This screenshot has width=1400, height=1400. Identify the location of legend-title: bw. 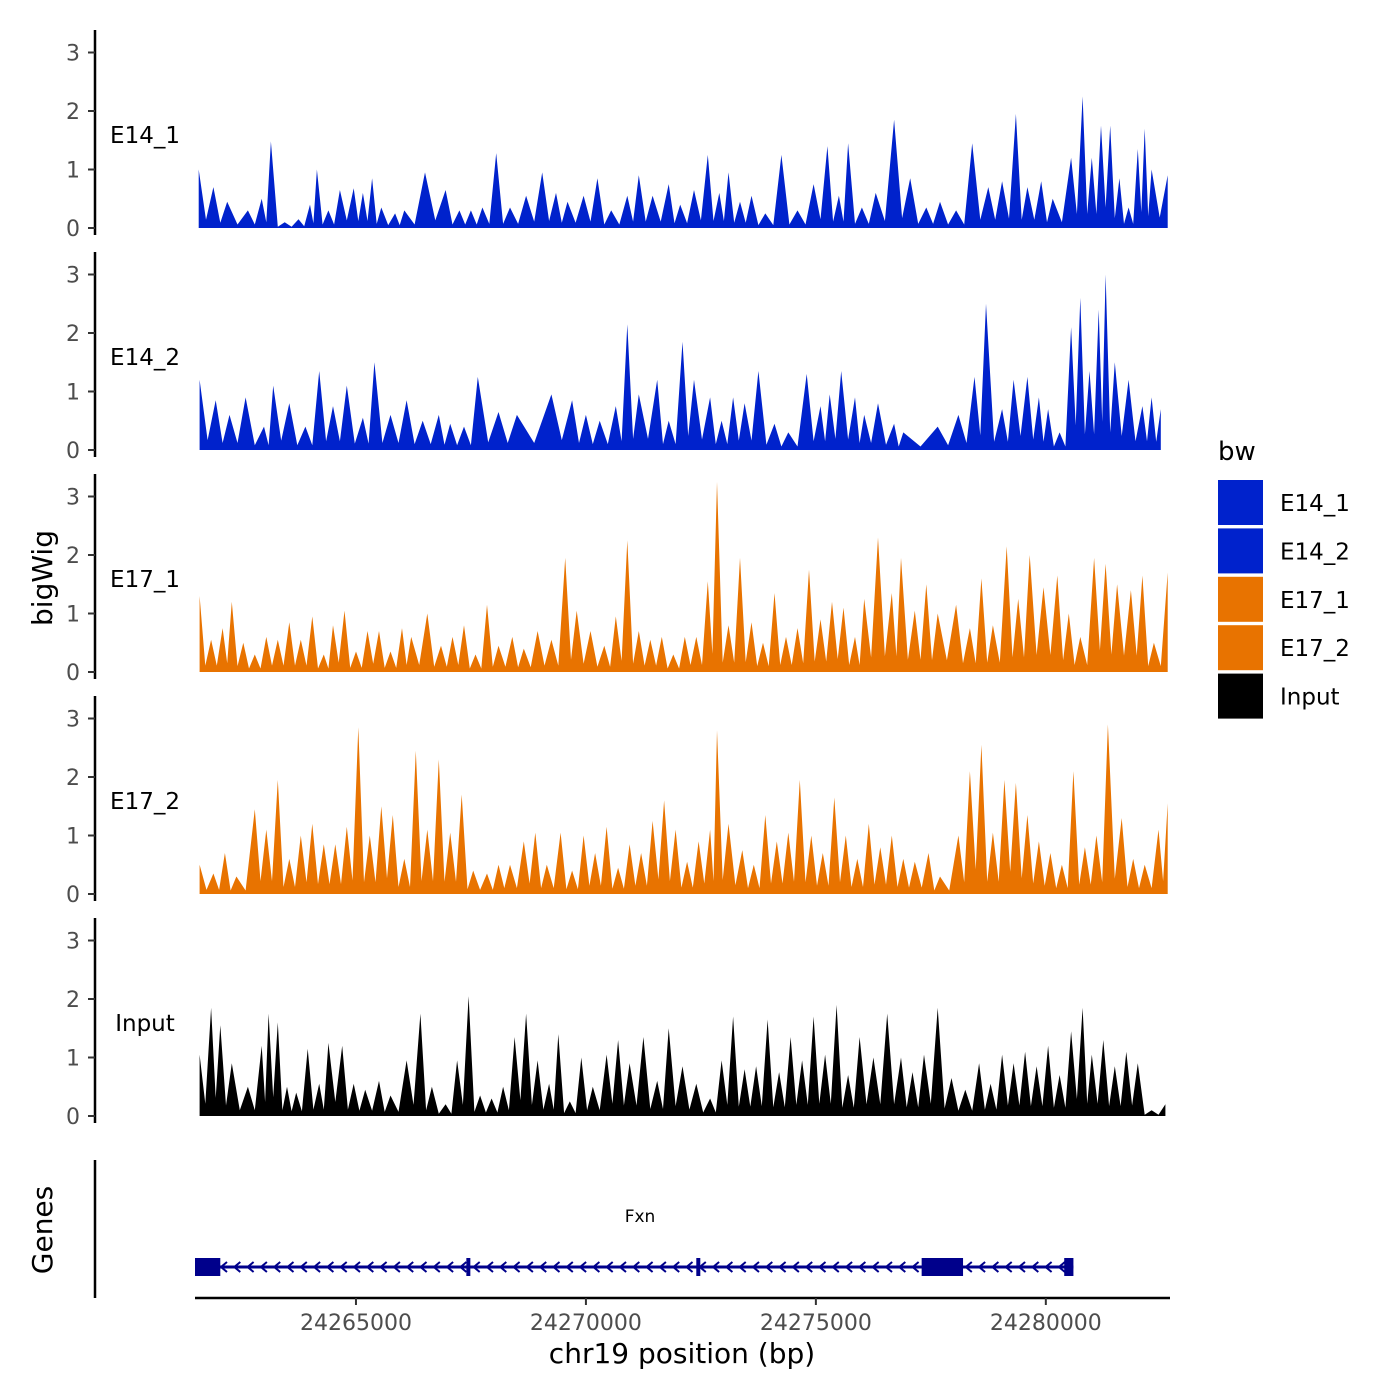
(1237, 452).